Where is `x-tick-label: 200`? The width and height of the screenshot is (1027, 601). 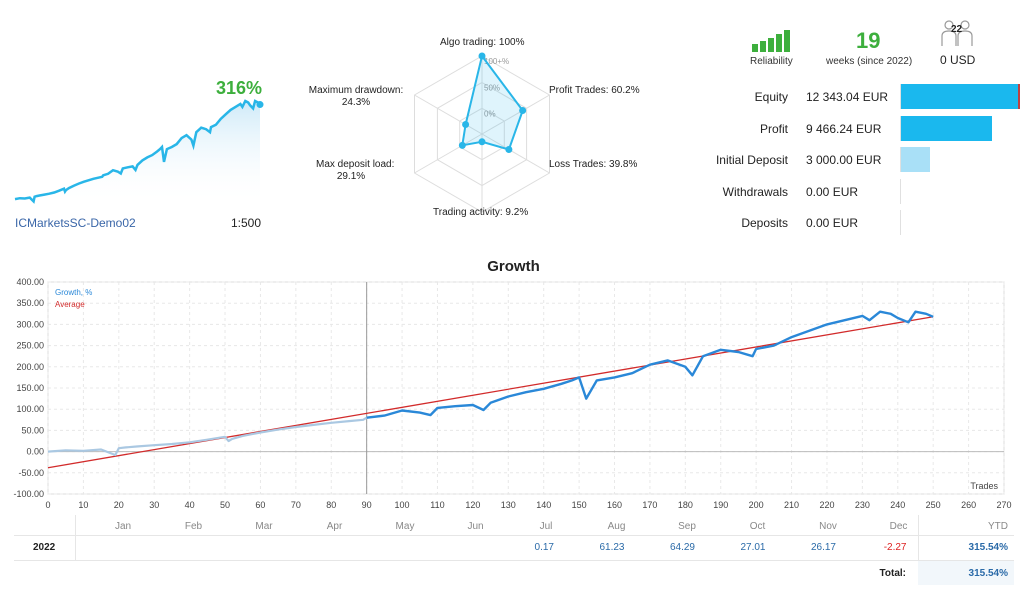
x-tick-label: 200 is located at coordinates (756, 505).